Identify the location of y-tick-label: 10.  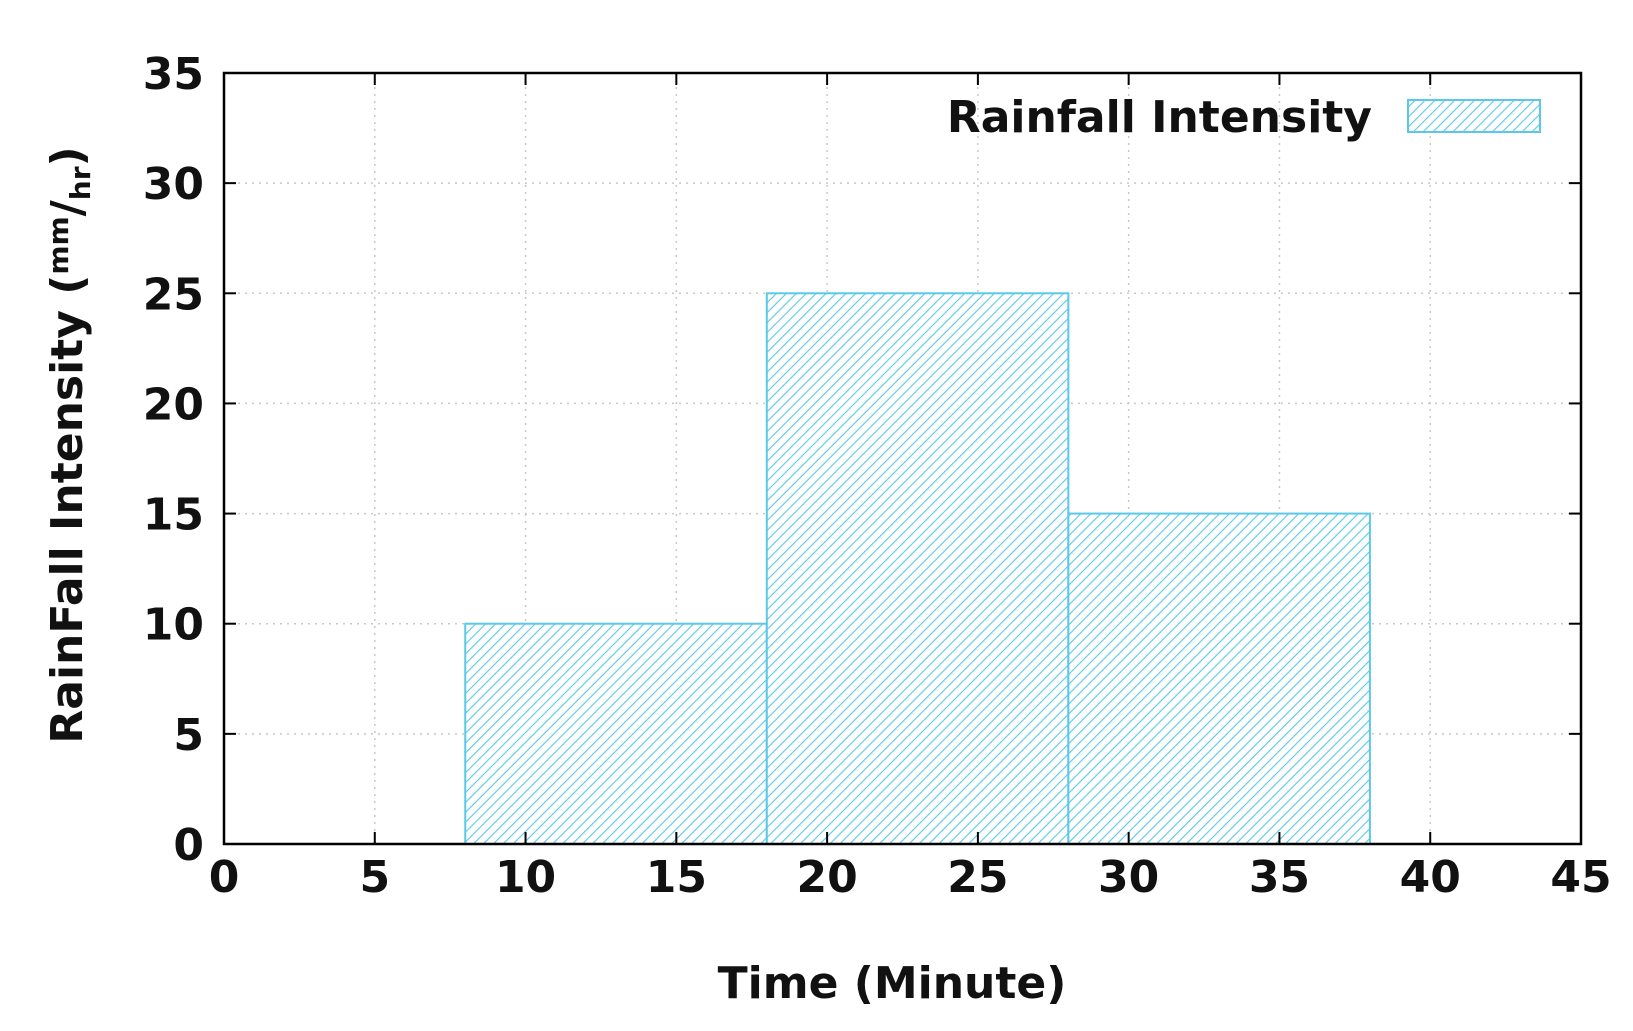
(173, 625).